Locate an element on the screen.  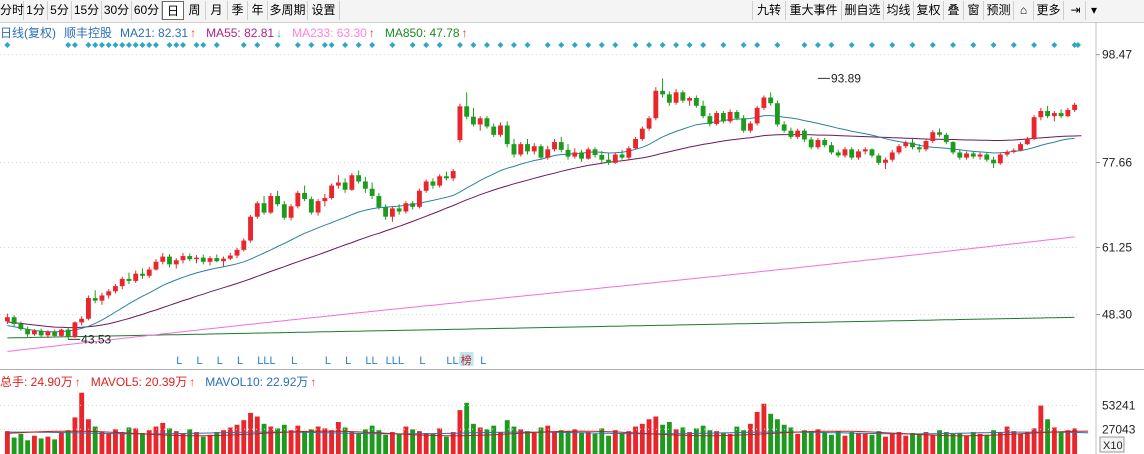
period-button-5: 60分 is located at coordinates (147, 10).